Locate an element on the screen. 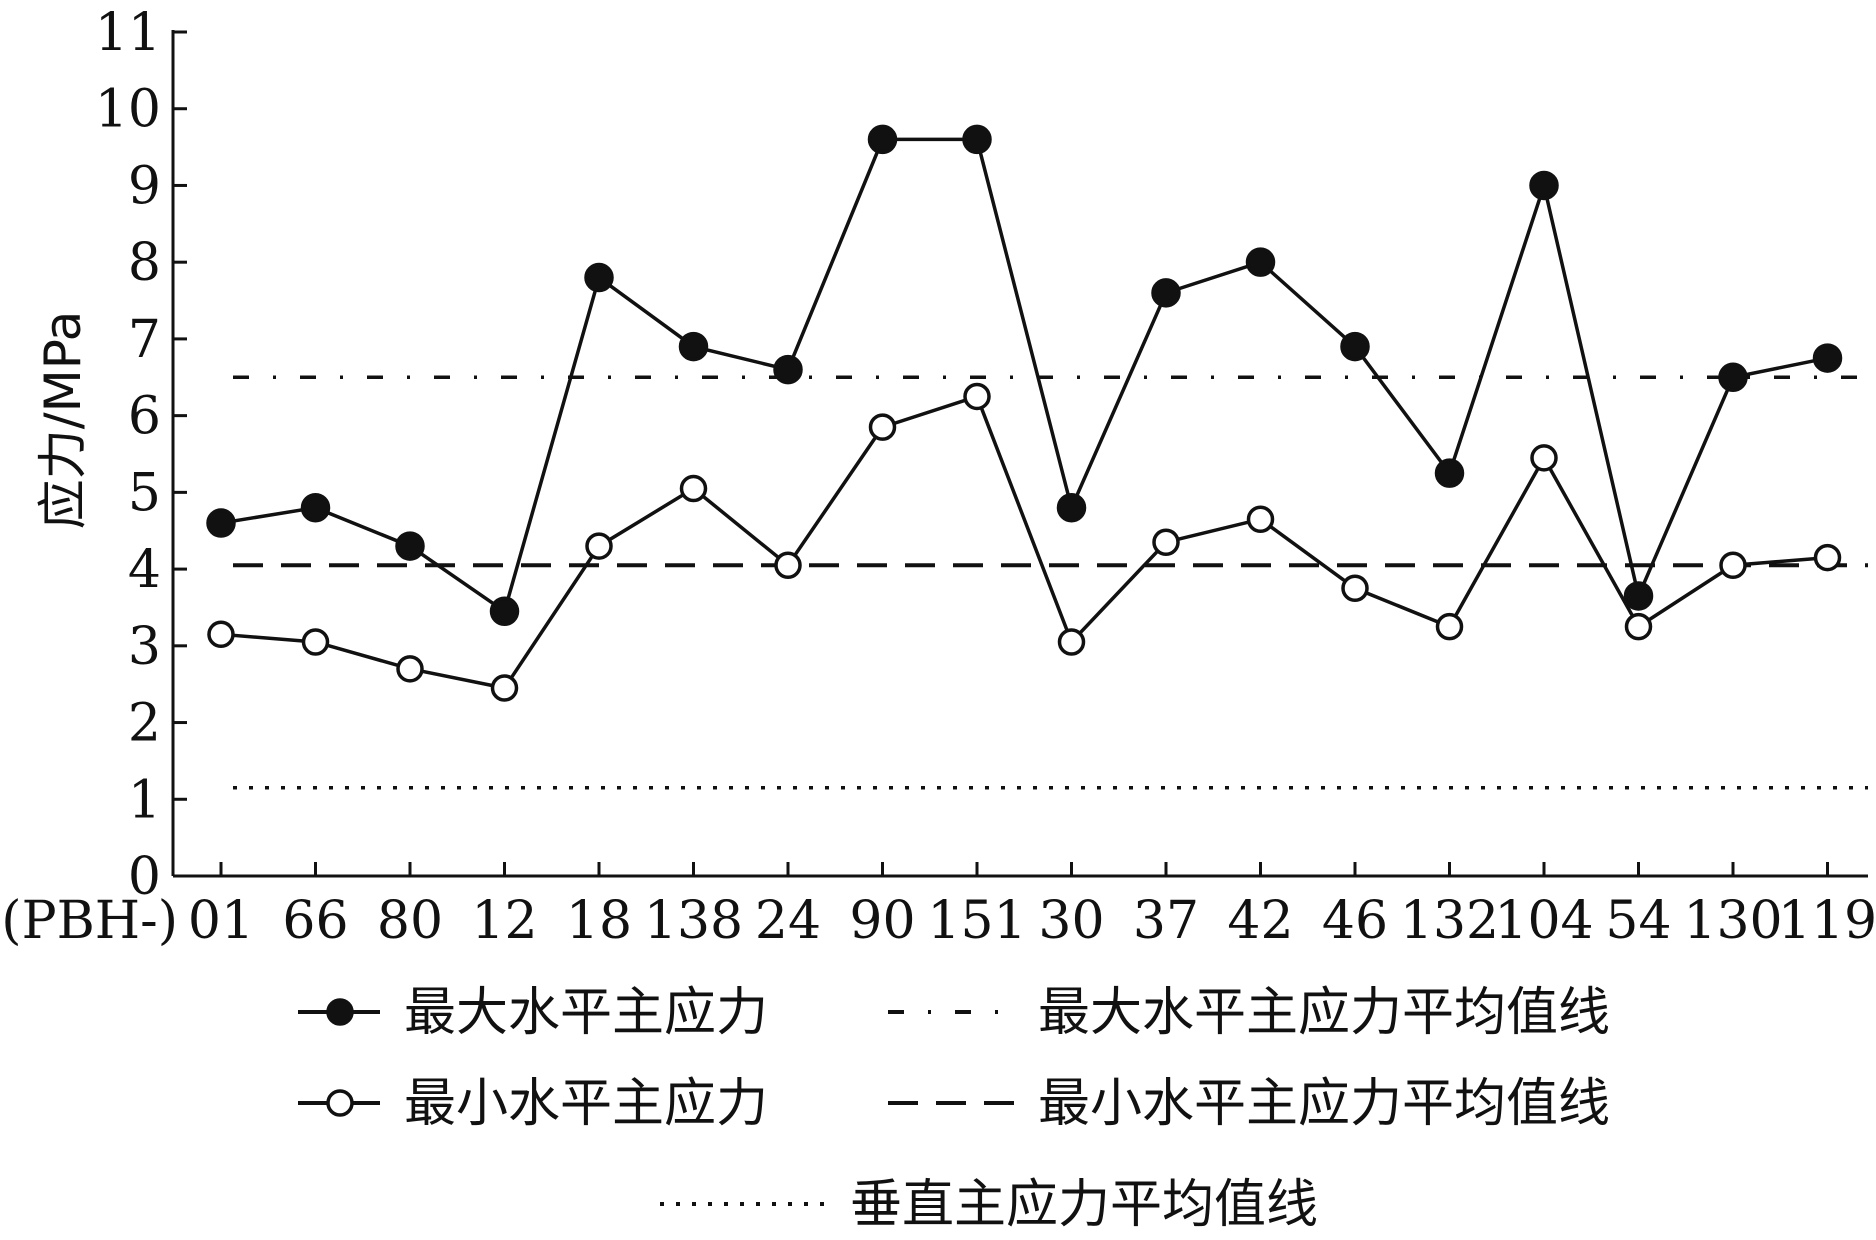 The width and height of the screenshot is (1876, 1240). x-tick-label: 54 is located at coordinates (1638, 921).